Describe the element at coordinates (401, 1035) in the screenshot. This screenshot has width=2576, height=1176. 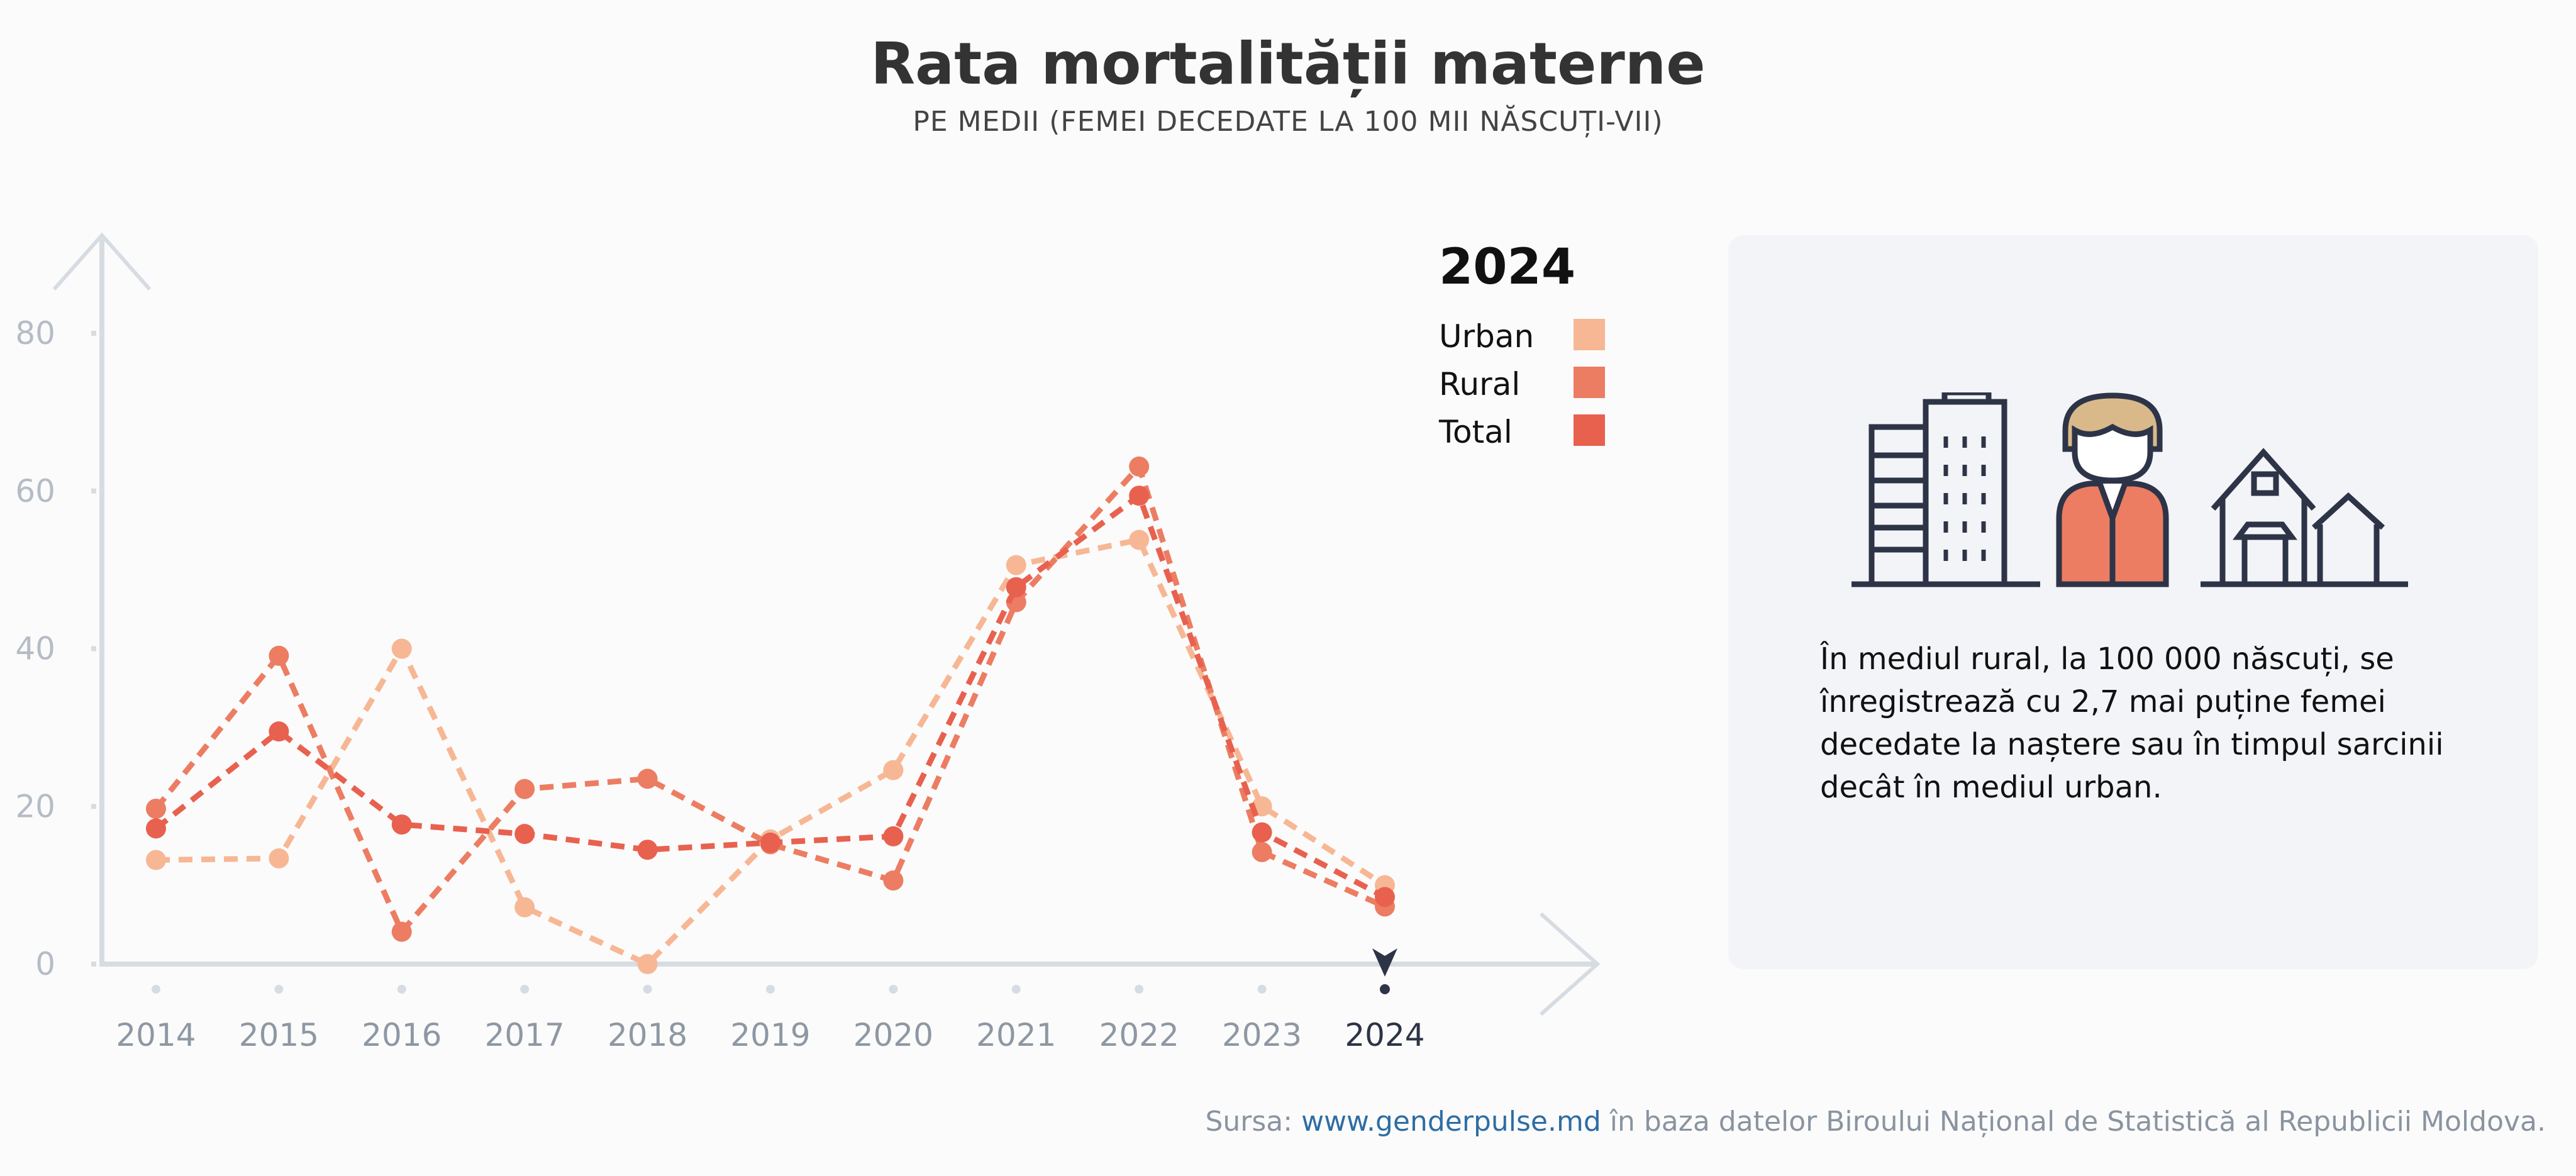
I see `x-tick-label: 2016` at that location.